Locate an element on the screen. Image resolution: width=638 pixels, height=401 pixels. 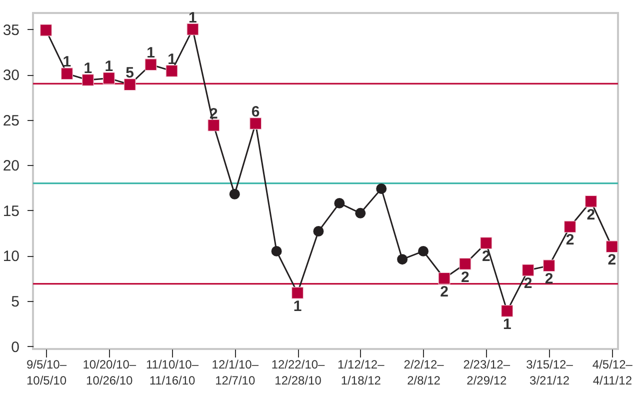
x-tick-label: 9/5/10– 10/5/10 is located at coordinates (46, 373).